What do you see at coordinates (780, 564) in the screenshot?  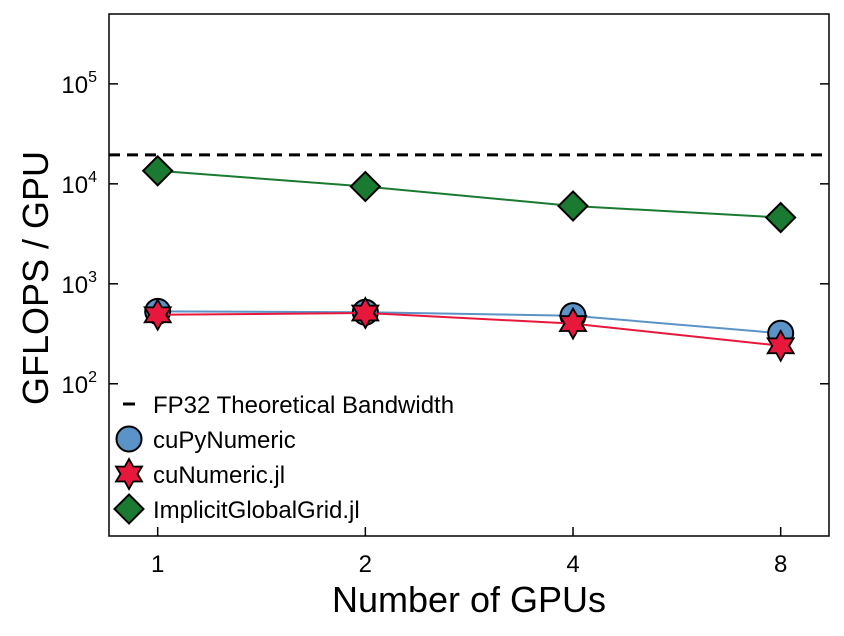 I see `x-tick-label: 8` at bounding box center [780, 564].